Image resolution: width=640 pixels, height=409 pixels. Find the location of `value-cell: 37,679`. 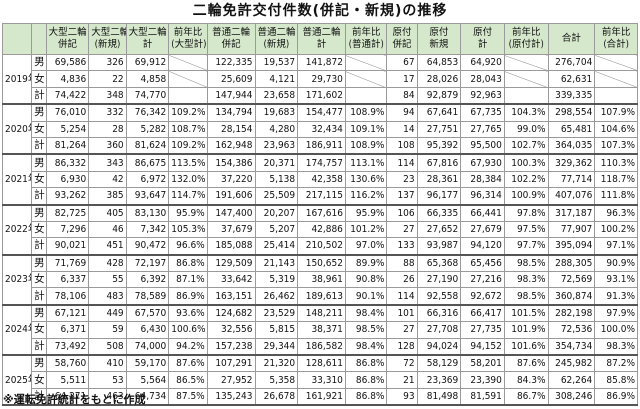

value-cell: 37,679 is located at coordinates (231, 229).